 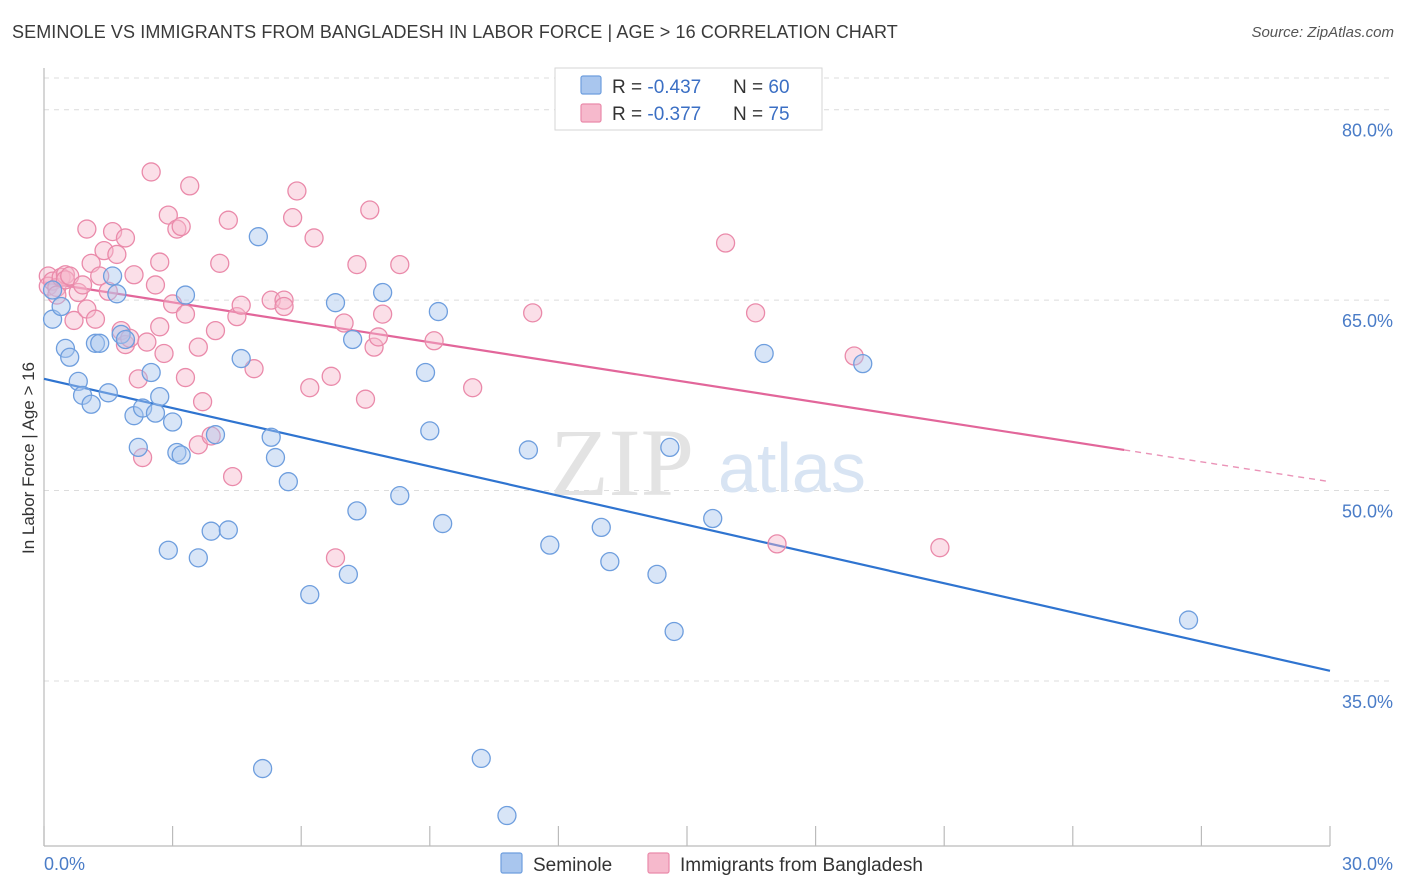 I want to click on svg-text: N = 60, so click(x=761, y=87).